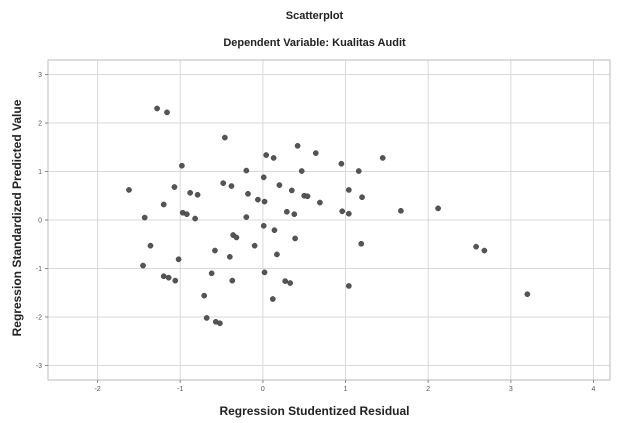 The width and height of the screenshot is (629, 423). What do you see at coordinates (428, 389) in the screenshot?
I see `x-tick-label: 2` at bounding box center [428, 389].